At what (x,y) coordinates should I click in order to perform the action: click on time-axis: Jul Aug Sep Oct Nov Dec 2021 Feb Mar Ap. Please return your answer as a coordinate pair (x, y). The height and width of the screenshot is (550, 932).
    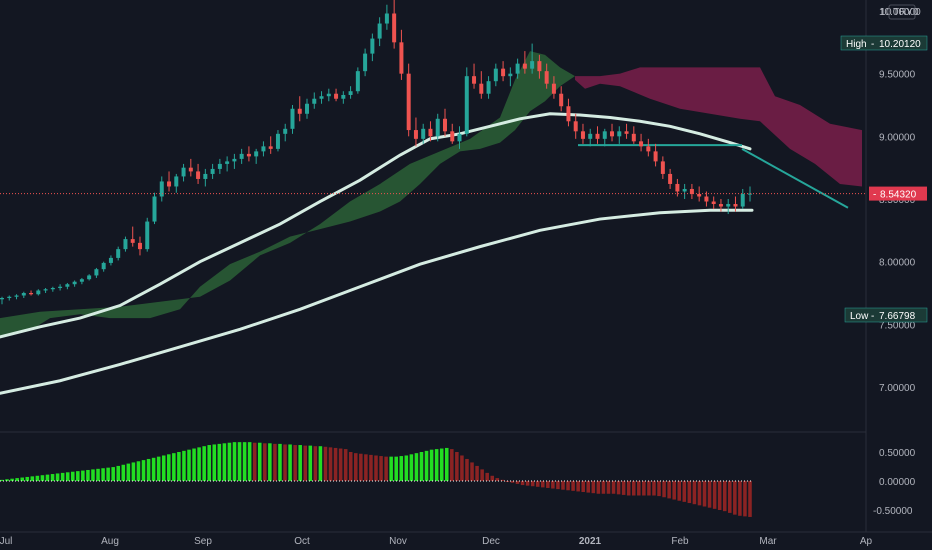
    Looking at the image, I should click on (436, 541).